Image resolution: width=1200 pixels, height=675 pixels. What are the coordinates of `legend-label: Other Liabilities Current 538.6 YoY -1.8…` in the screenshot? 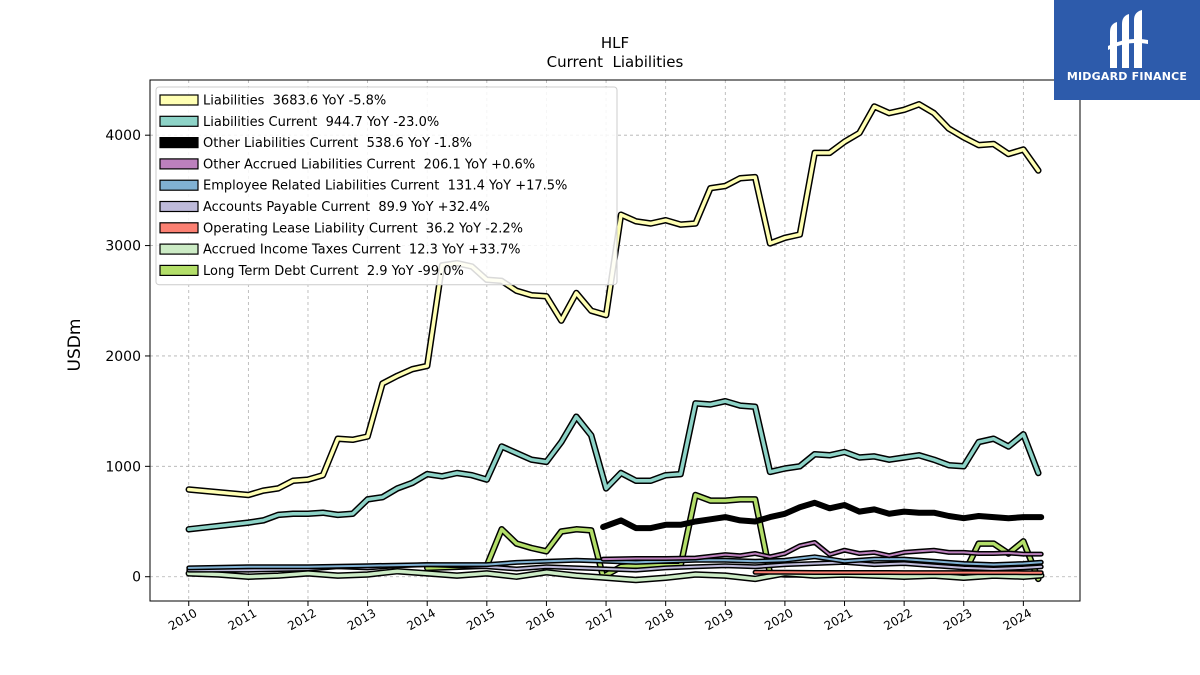 It's located at (337, 143).